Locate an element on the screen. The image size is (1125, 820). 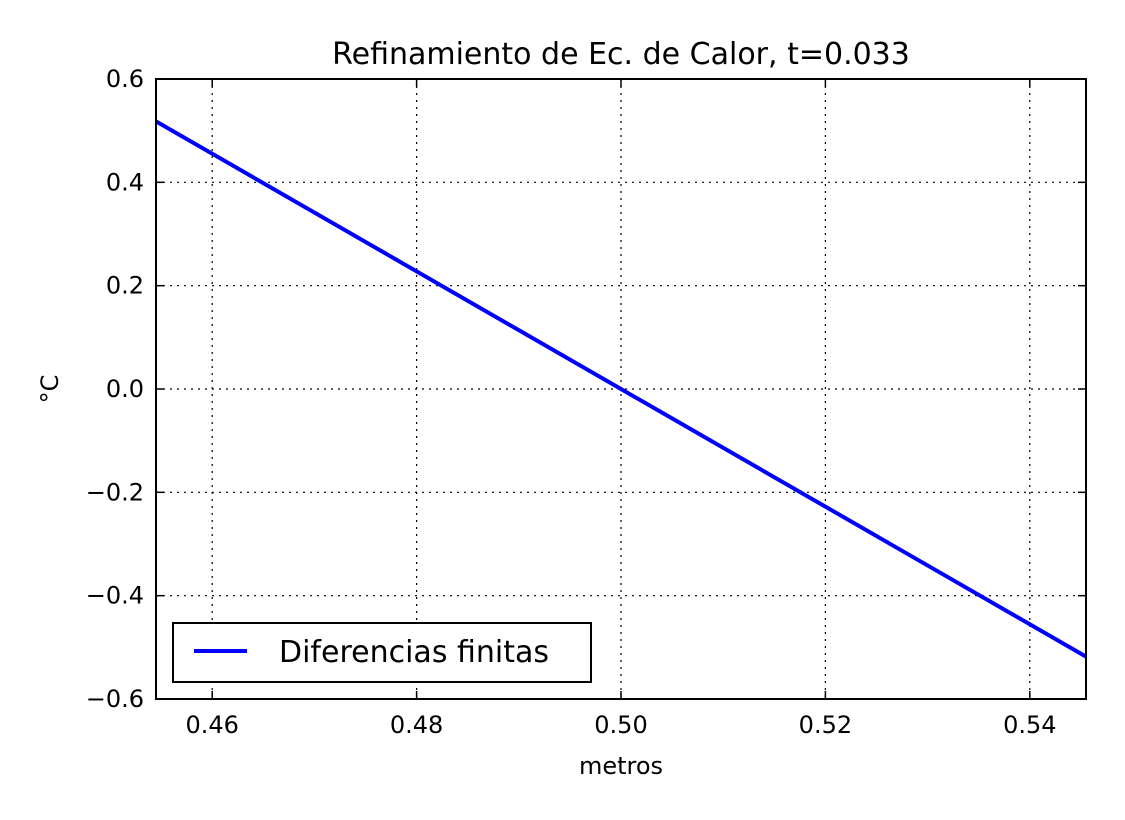
y-tick-label: 0.0 is located at coordinates (125, 389).